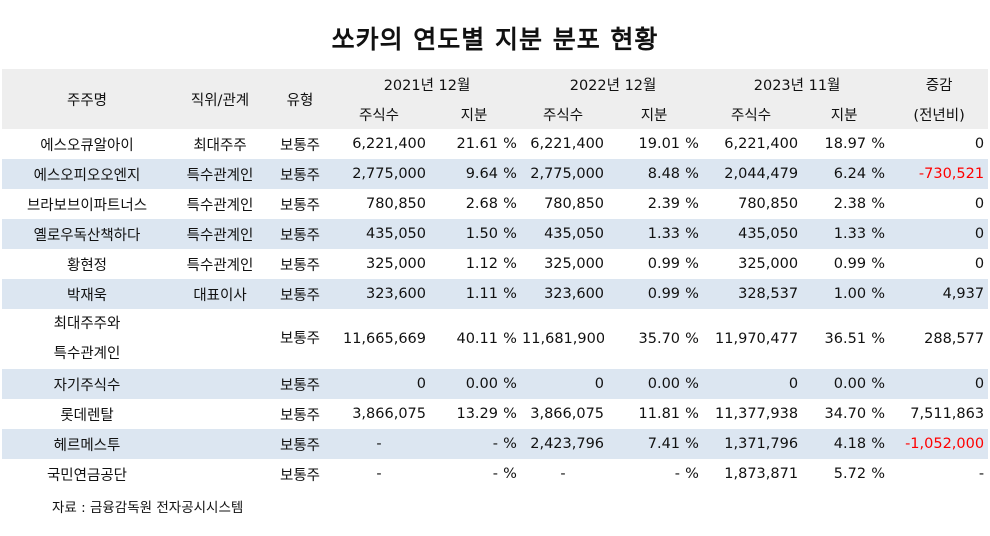 This screenshot has height=536, width=990. What do you see at coordinates (87, 205) in the screenshot?
I see `cell-name: 브라보브이파트너스` at bounding box center [87, 205].